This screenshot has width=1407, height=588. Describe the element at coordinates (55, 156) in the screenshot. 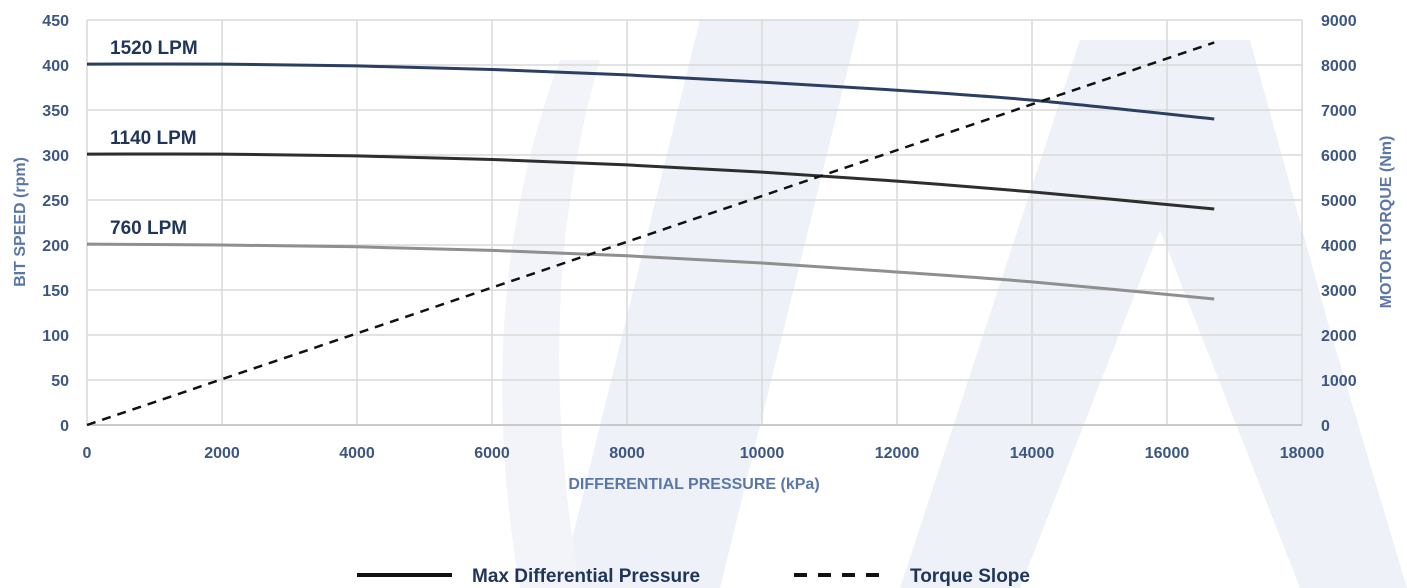

I see `left-tick-label: 300` at that location.